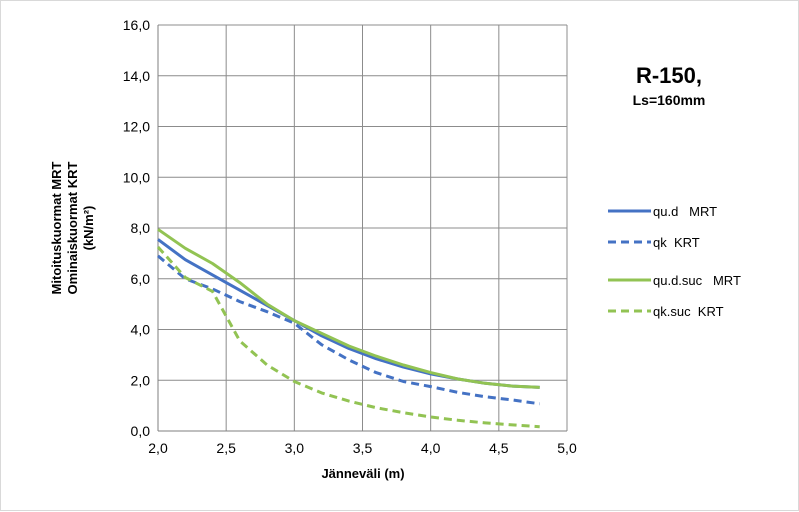 This screenshot has width=799, height=512. Describe the element at coordinates (141, 279) in the screenshot. I see `y-tick-label: 6,0` at that location.